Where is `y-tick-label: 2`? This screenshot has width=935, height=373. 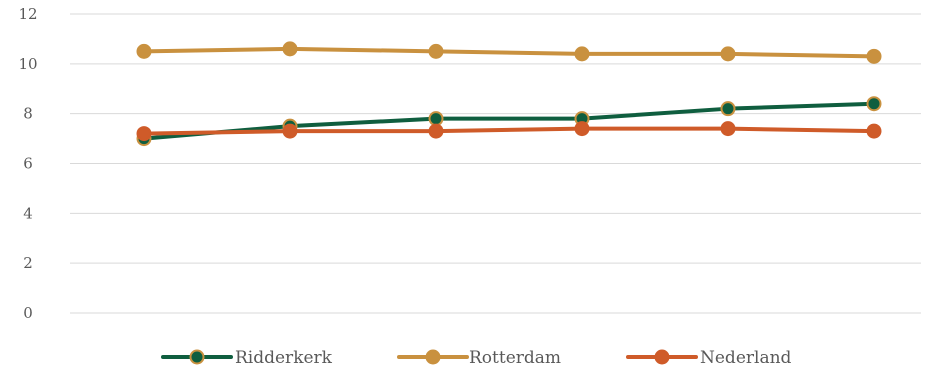 y-tick-label: 2 is located at coordinates (28, 263).